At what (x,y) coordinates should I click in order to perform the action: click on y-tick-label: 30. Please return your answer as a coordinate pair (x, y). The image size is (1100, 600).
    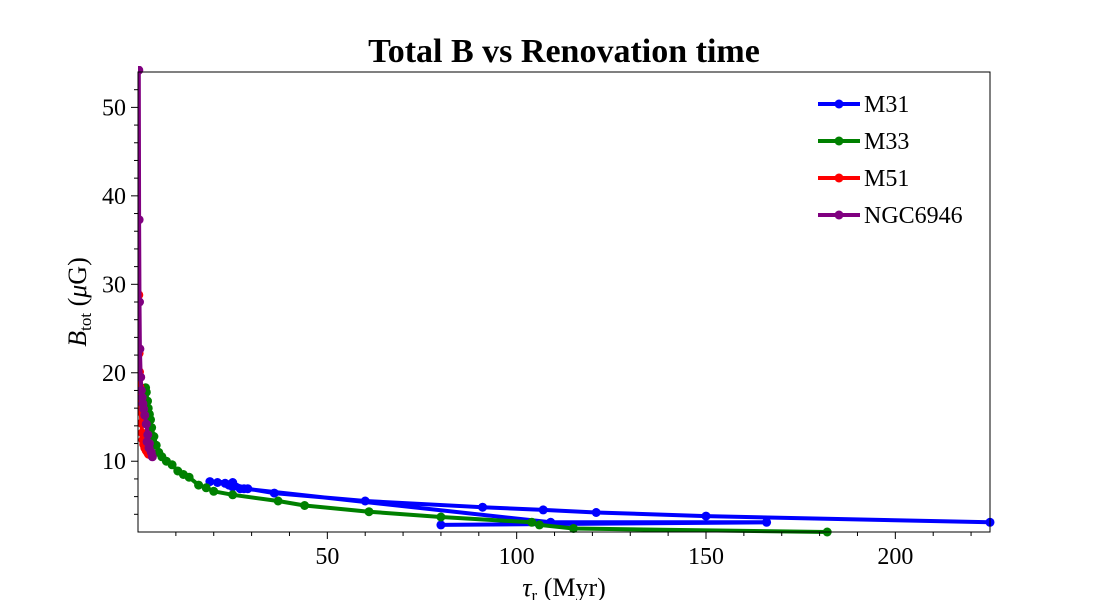
    Looking at the image, I should click on (114, 285).